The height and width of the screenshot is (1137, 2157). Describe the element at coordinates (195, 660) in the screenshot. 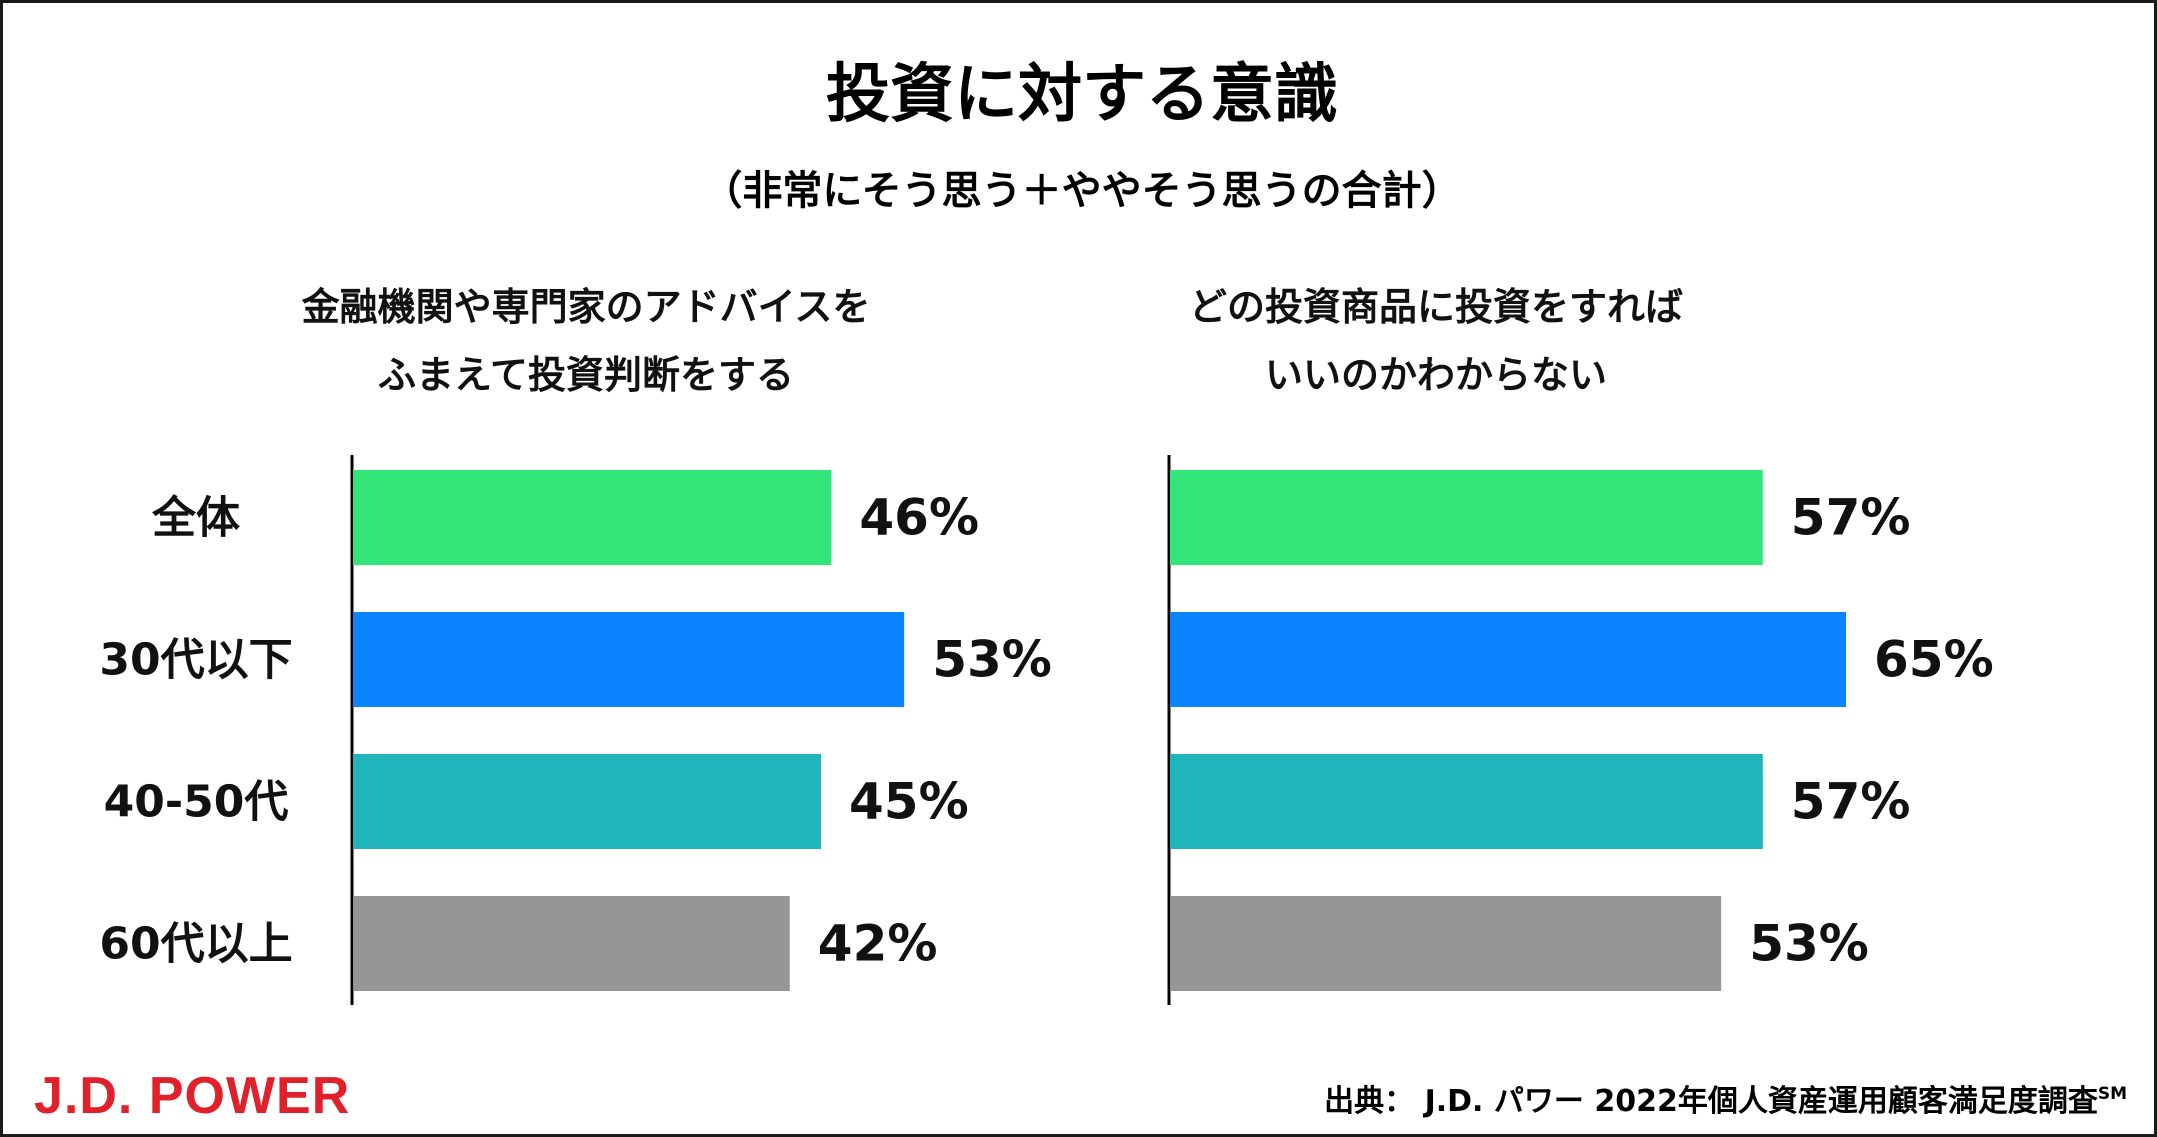

I see `category-label: 30代以下` at that location.